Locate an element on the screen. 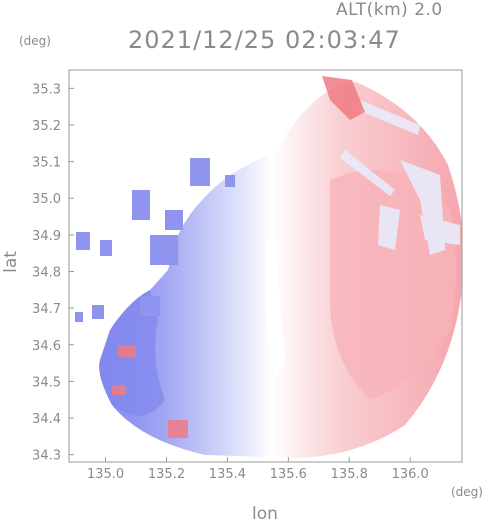 The image size is (491, 524). y-tick-label: 34.6 is located at coordinates (46, 346).